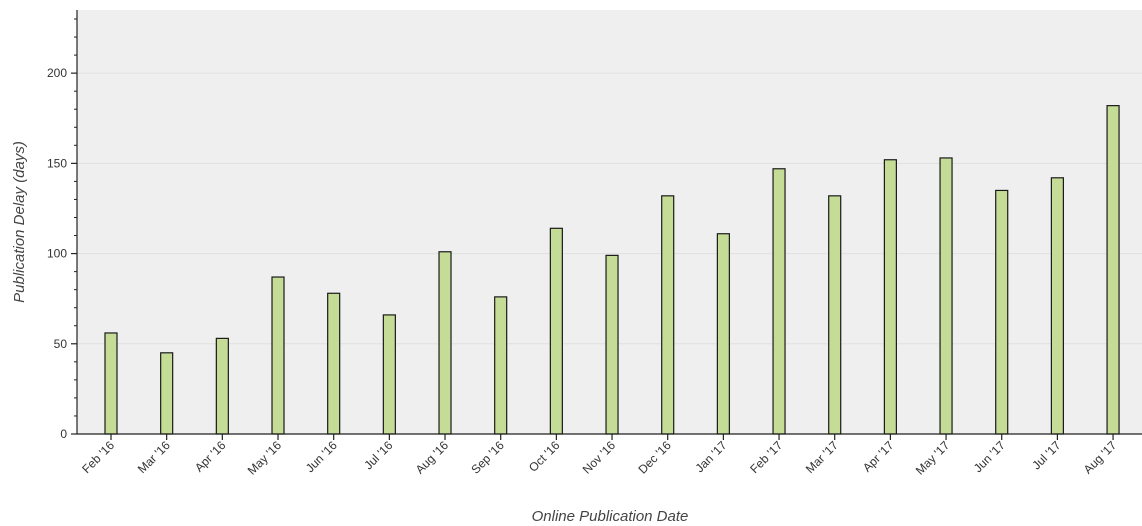 The width and height of the screenshot is (1142, 526). I want to click on x-tick-label: Jul '16, so click(378, 455).